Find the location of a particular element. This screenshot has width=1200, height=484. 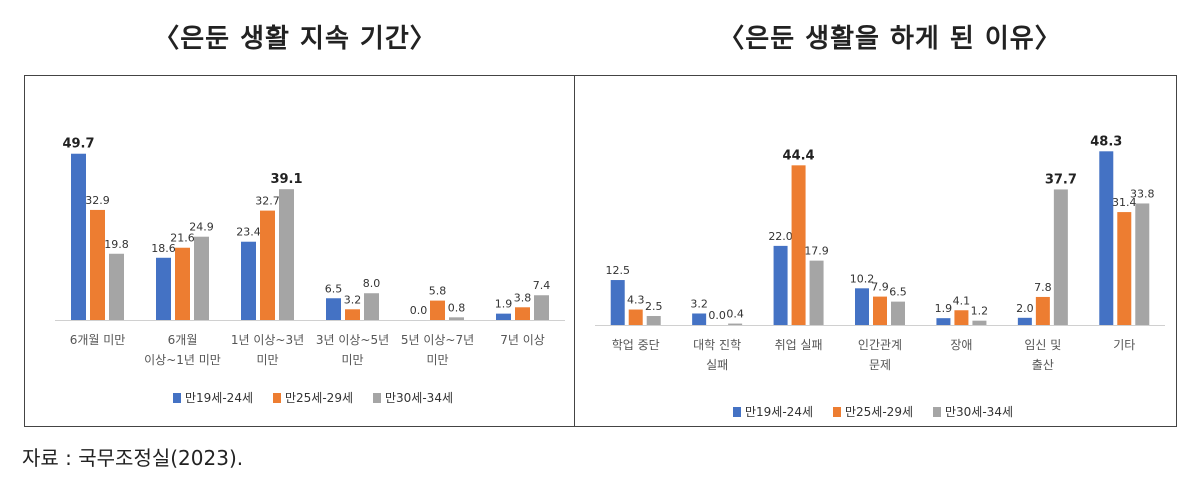

category-label: 6개월 is located at coordinates (183, 340).